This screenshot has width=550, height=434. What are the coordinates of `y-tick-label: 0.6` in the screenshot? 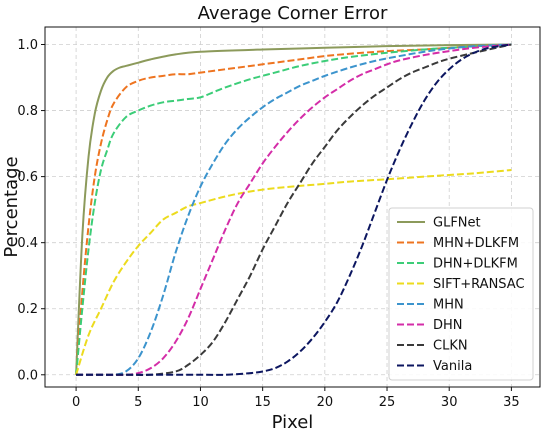 It's located at (27, 177).